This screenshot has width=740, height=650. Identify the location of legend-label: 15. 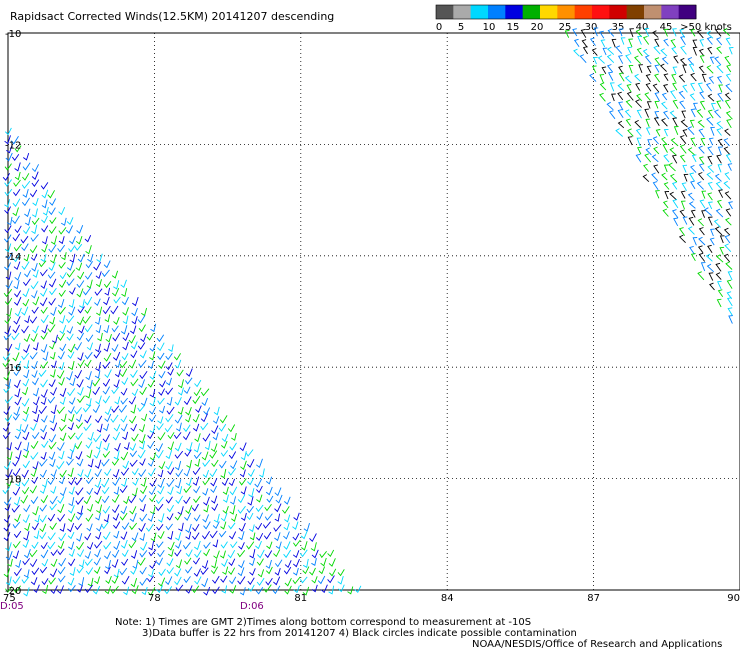
(513, 27).